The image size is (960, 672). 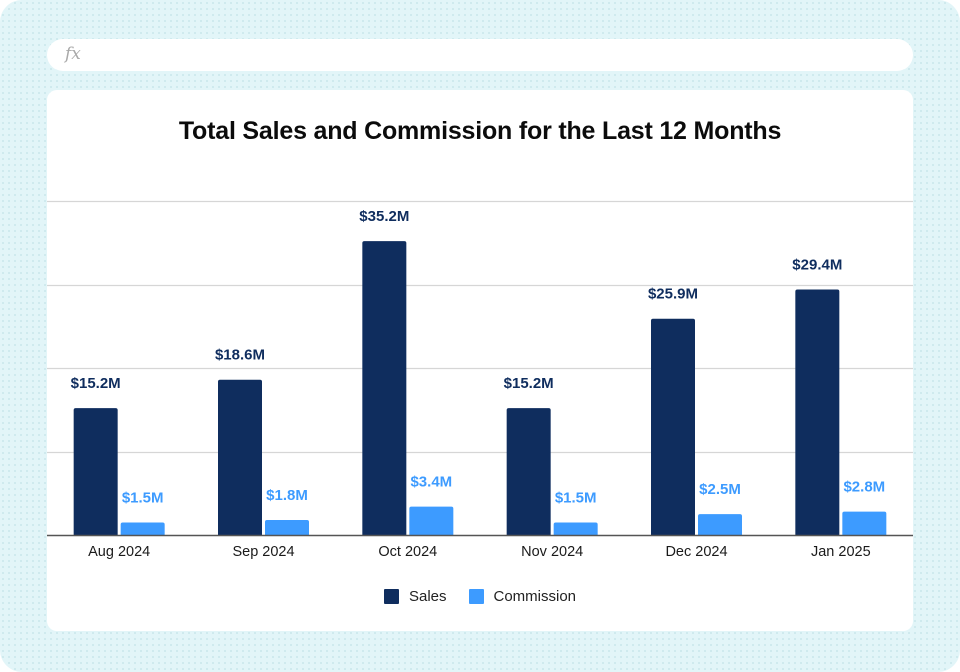 What do you see at coordinates (696, 552) in the screenshot?
I see `x-tick-label: Dec 2024` at bounding box center [696, 552].